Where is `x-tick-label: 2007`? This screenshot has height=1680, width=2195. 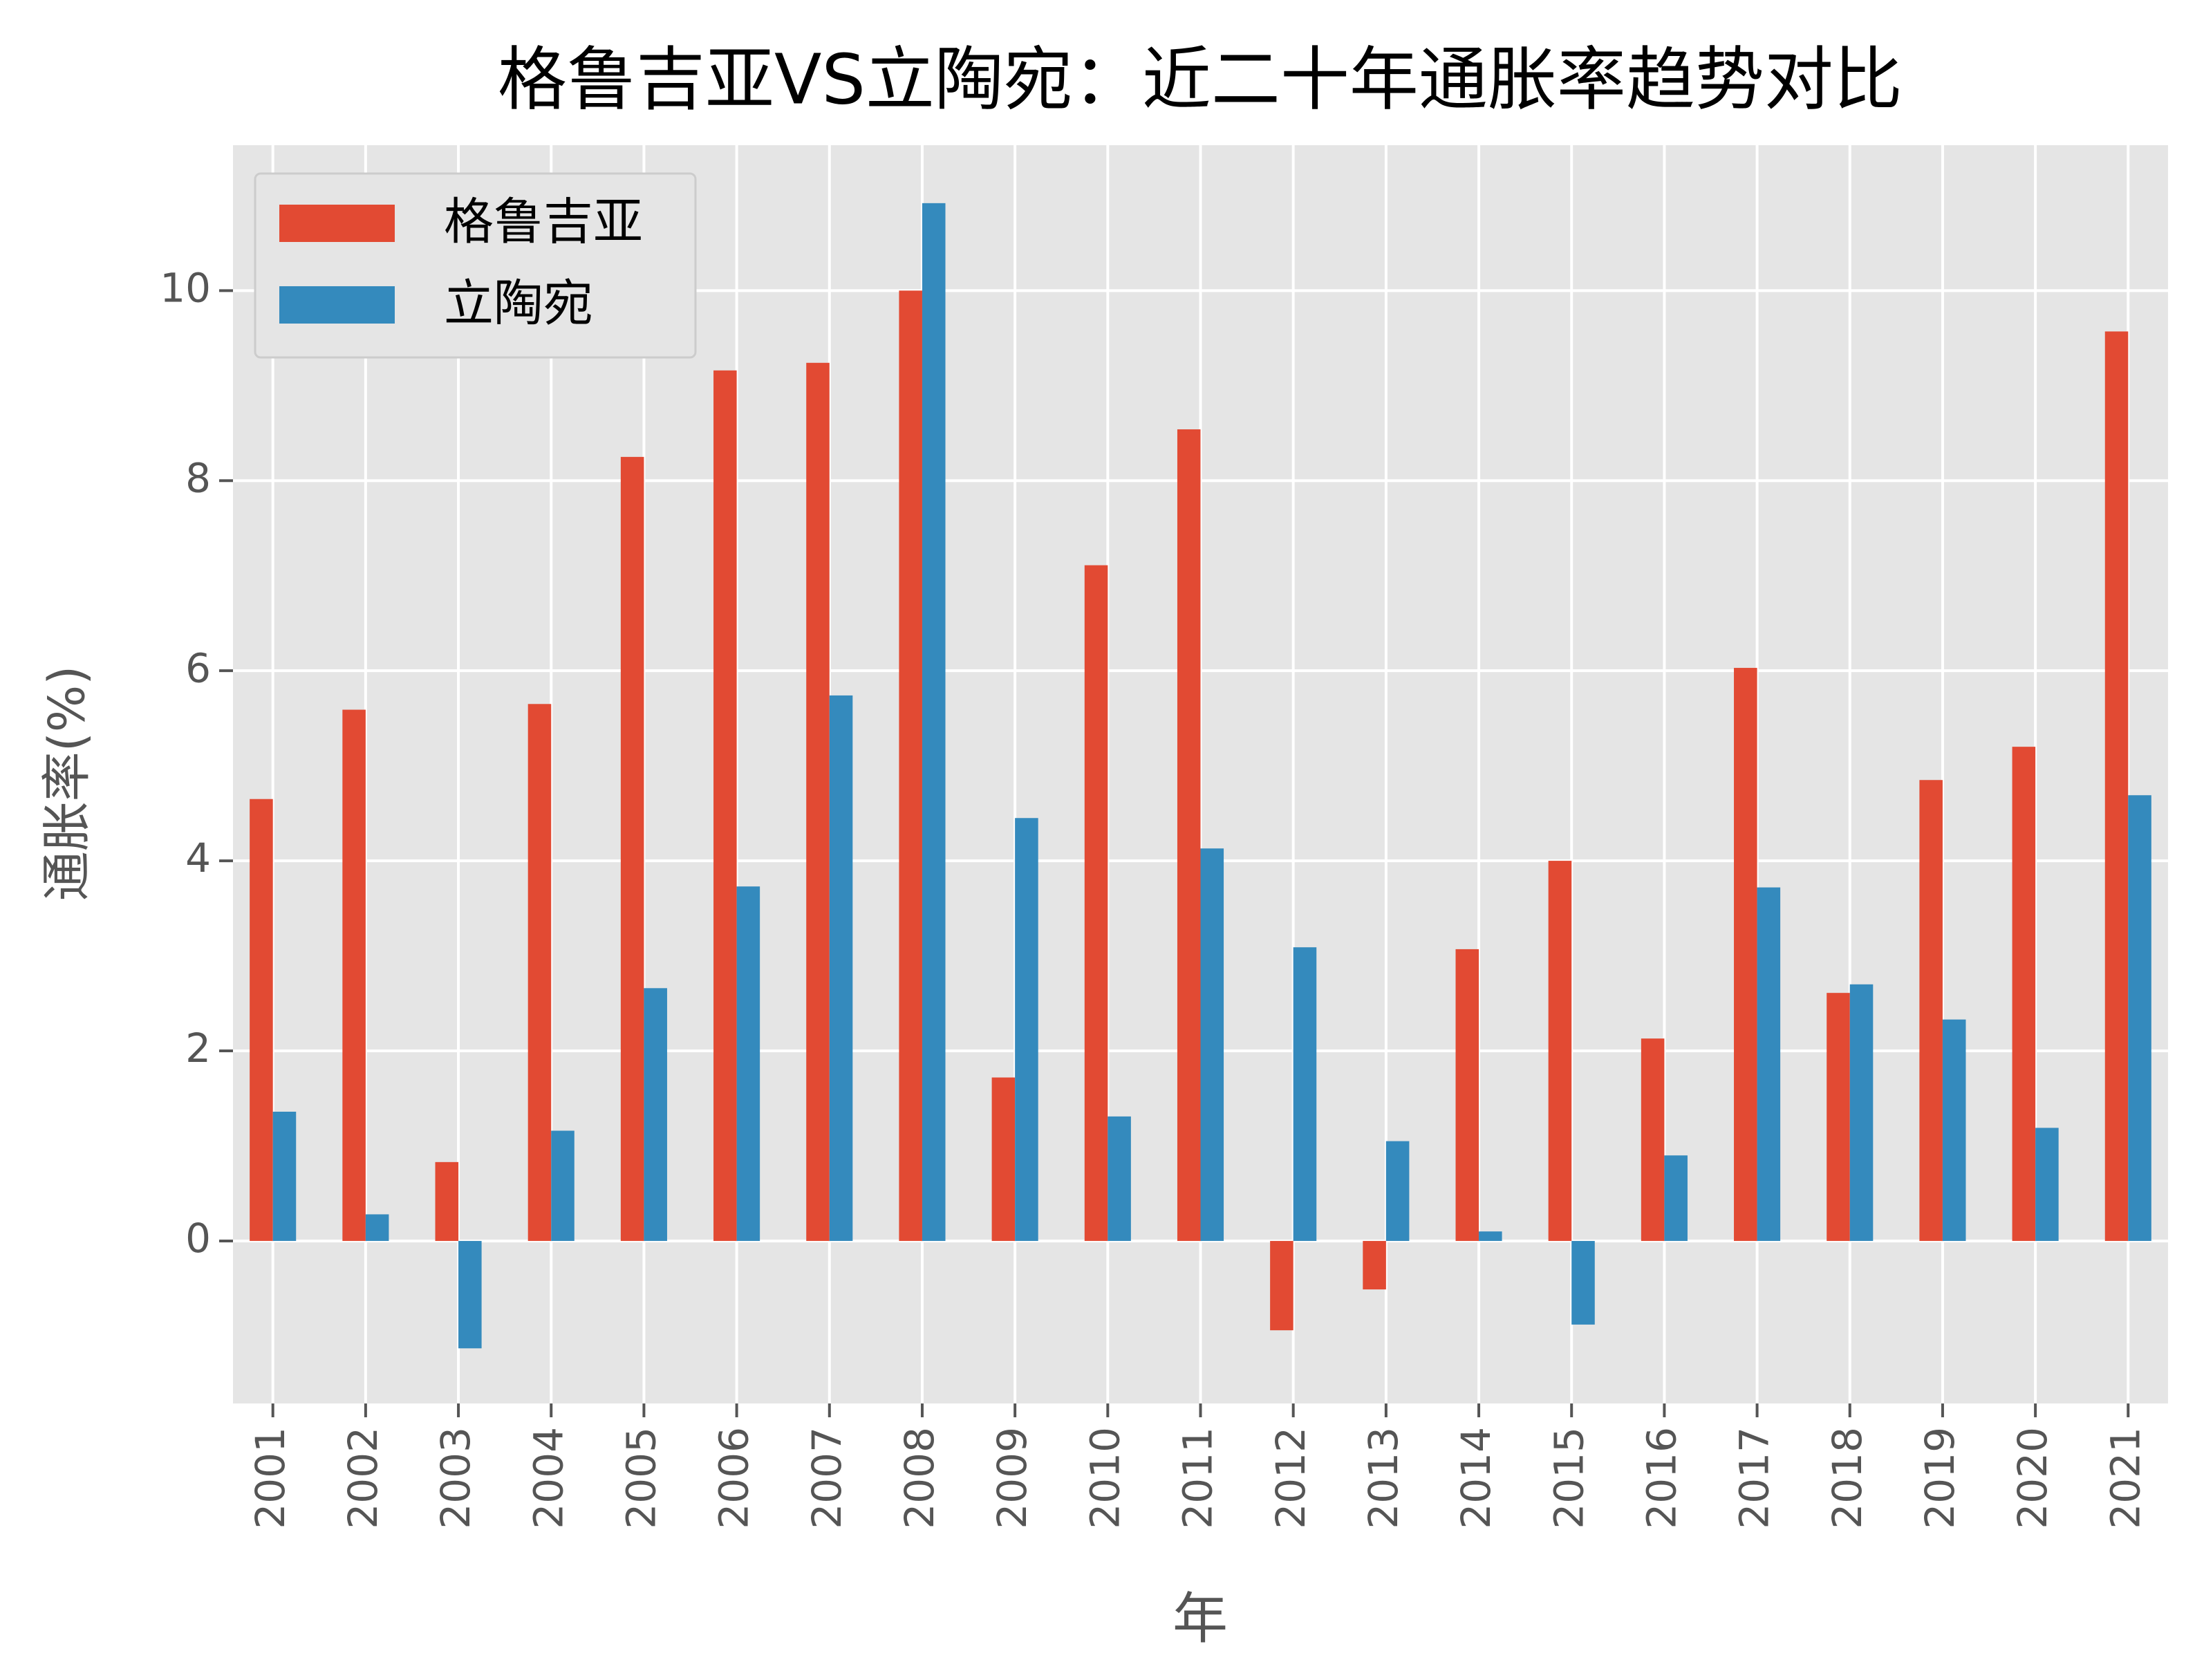
x-tick-label: 2007 is located at coordinates (826, 1478).